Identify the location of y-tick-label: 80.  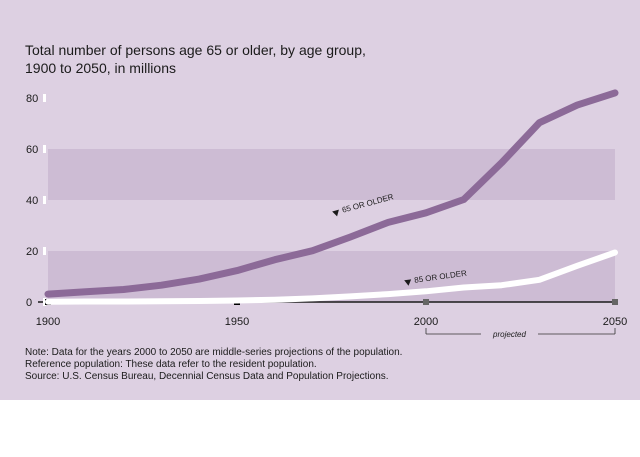
(32, 99).